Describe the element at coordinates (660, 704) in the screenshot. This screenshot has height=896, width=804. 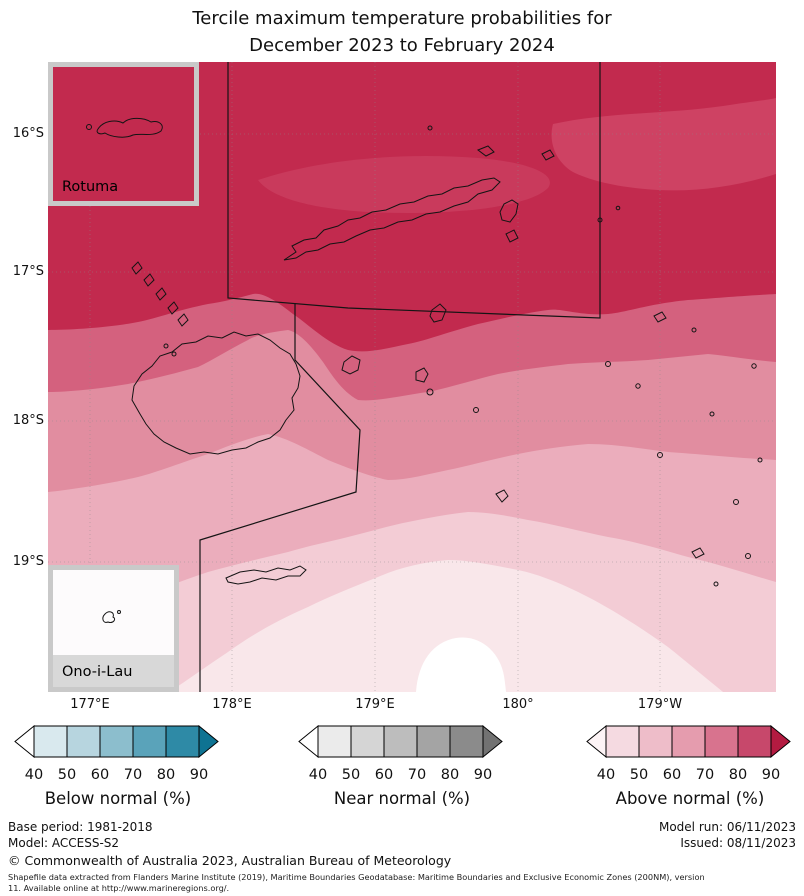
I see `lon-label-179w: 179°W` at that location.